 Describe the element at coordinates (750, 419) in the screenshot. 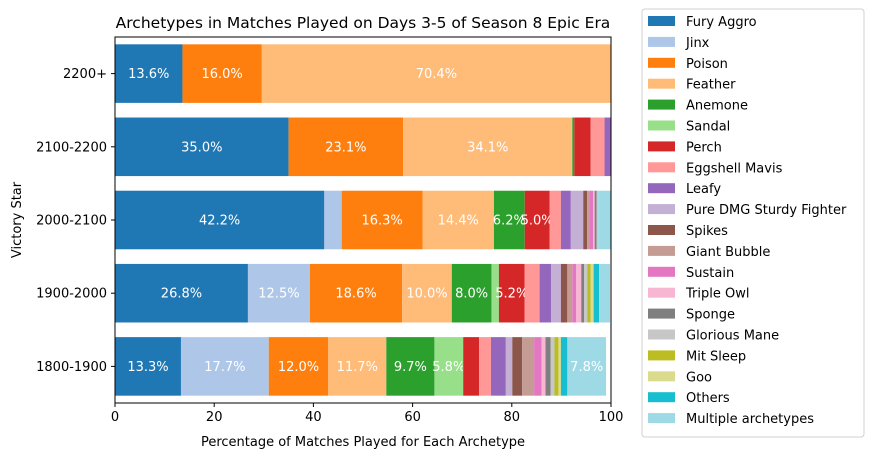

I see `legend-label: Multiple archetypes` at that location.